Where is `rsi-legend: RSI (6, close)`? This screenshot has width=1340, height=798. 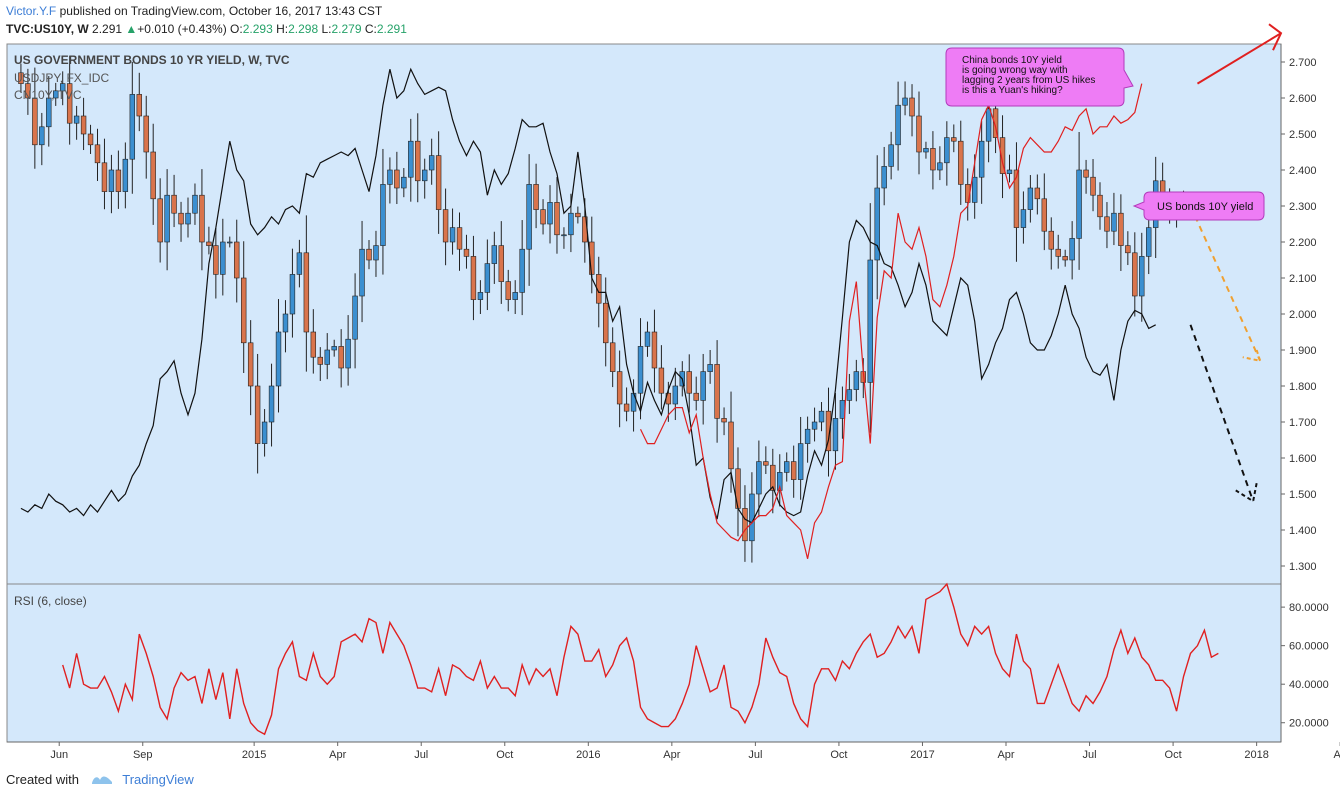 rsi-legend: RSI (6, close) is located at coordinates (50, 601).